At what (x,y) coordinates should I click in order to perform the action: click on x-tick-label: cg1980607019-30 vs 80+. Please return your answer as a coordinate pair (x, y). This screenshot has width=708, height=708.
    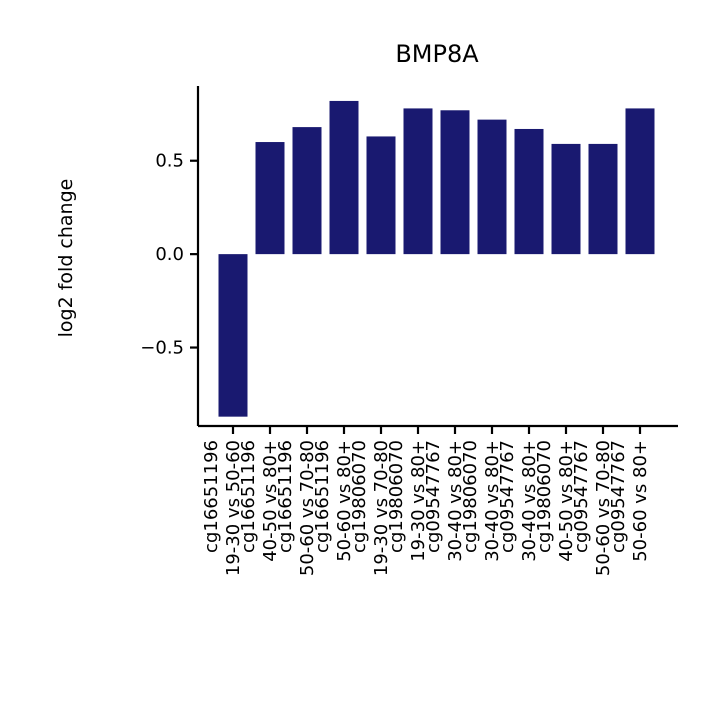
    Looking at the image, I should click on (407, 501).